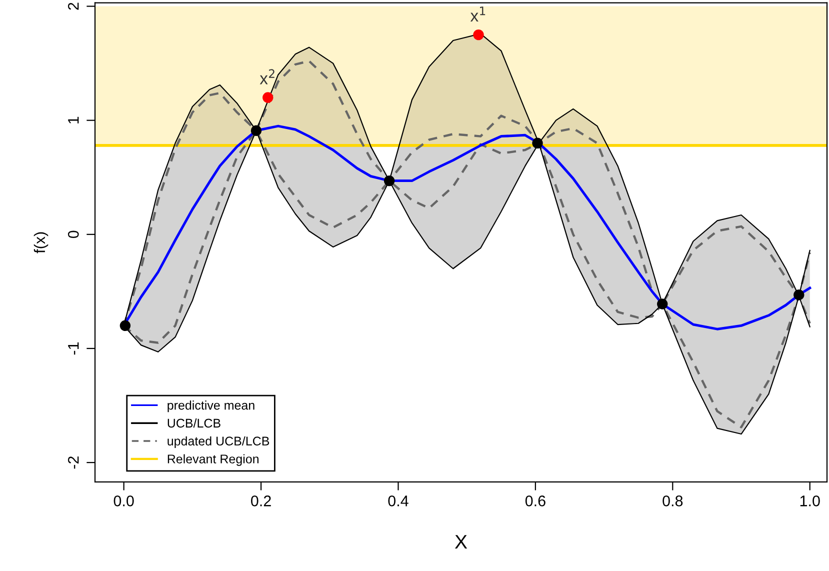  Describe the element at coordinates (398, 501) in the screenshot. I see `x-tick-label: 0.4` at that location.